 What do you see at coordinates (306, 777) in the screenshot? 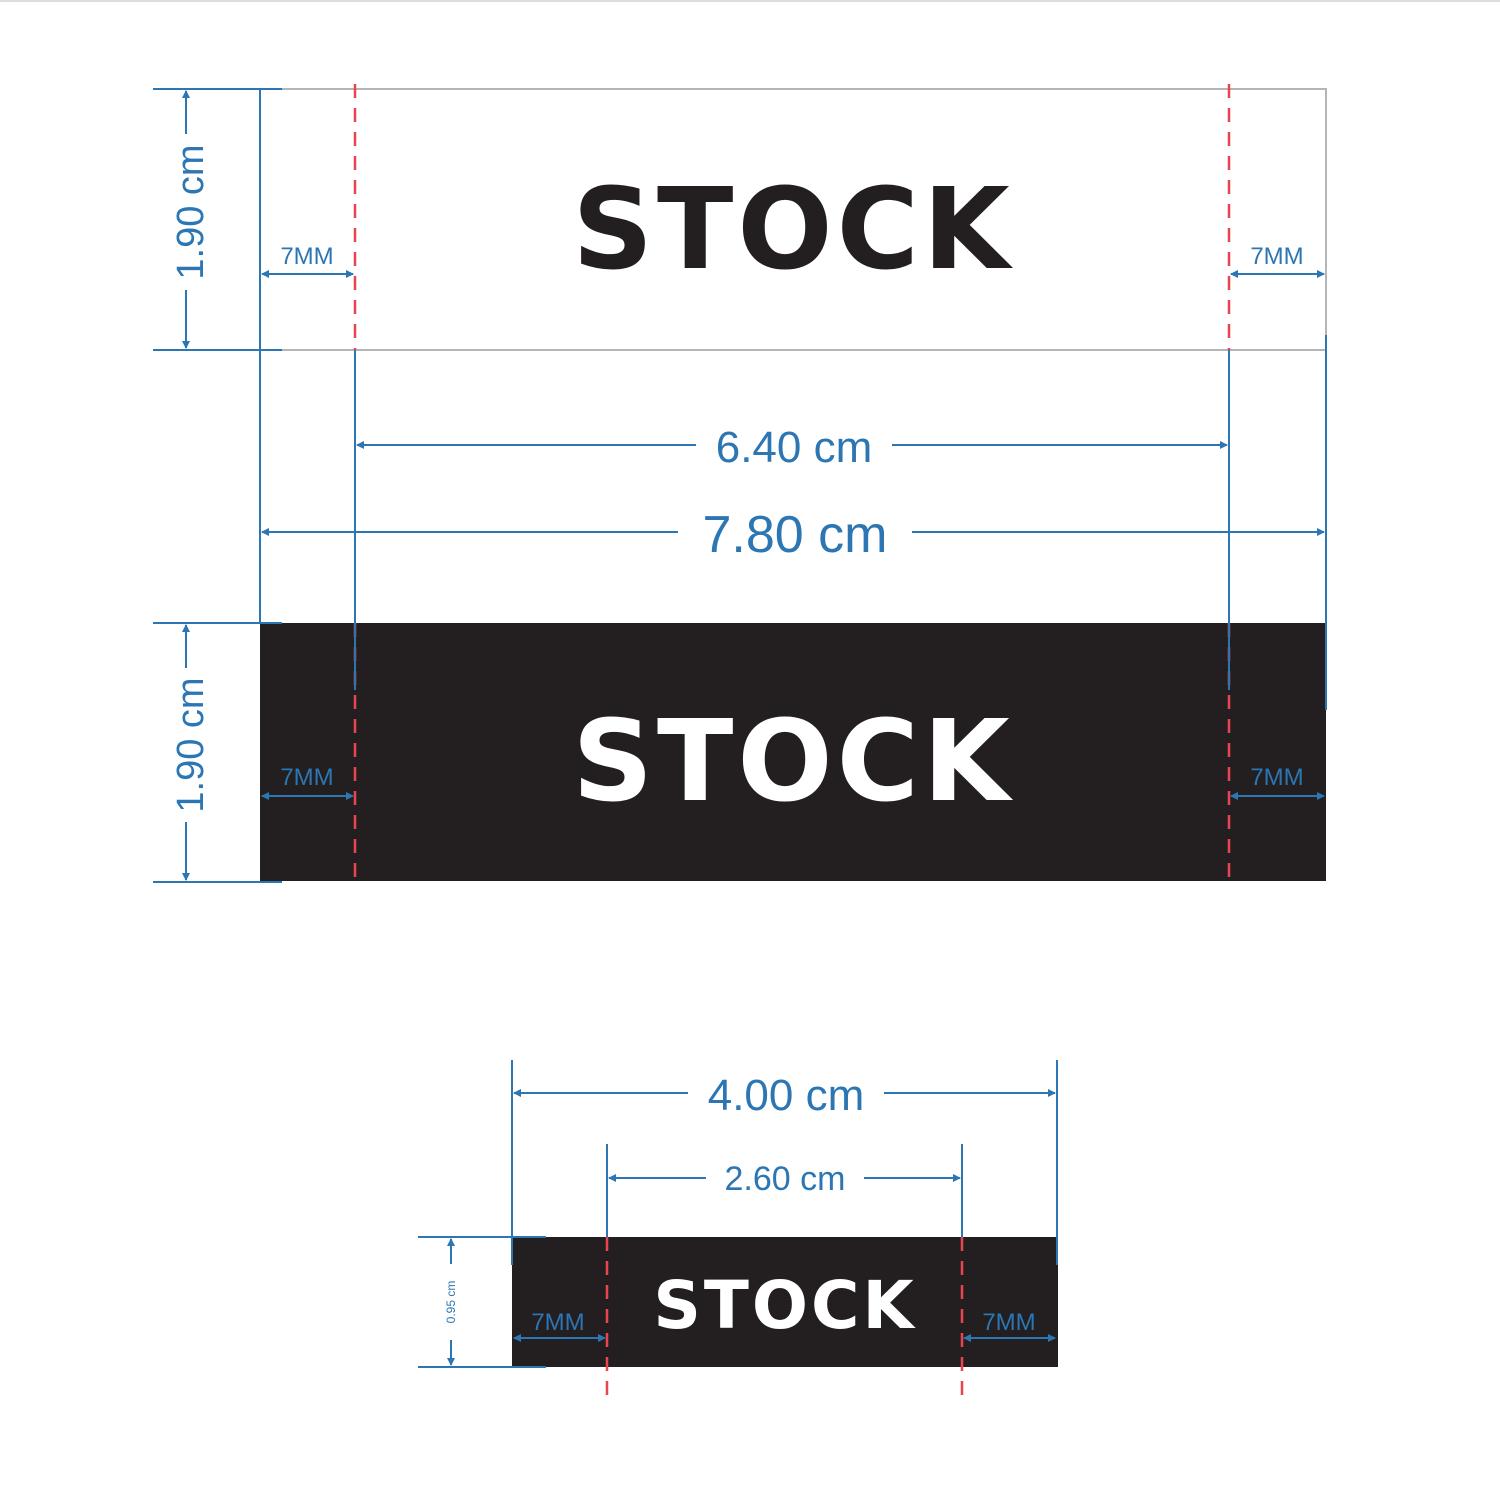
I see `bottom-margin-left-label: 7MM` at bounding box center [306, 777].